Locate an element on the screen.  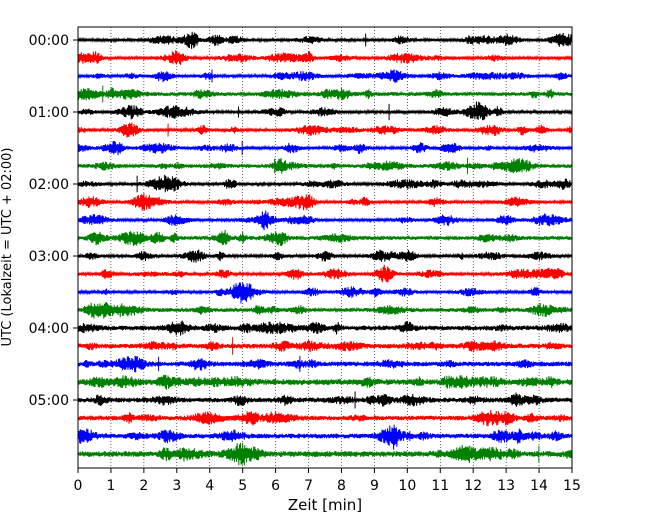
y-tick-label: 01:00 is located at coordinates (49, 113).